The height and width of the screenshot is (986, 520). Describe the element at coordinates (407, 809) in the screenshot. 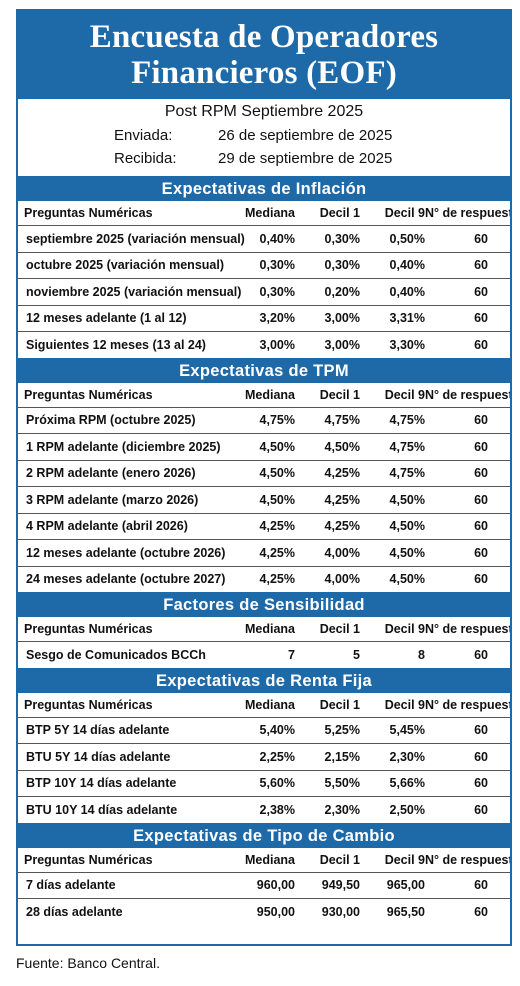

I see `cell-value: 2,50%` at that location.